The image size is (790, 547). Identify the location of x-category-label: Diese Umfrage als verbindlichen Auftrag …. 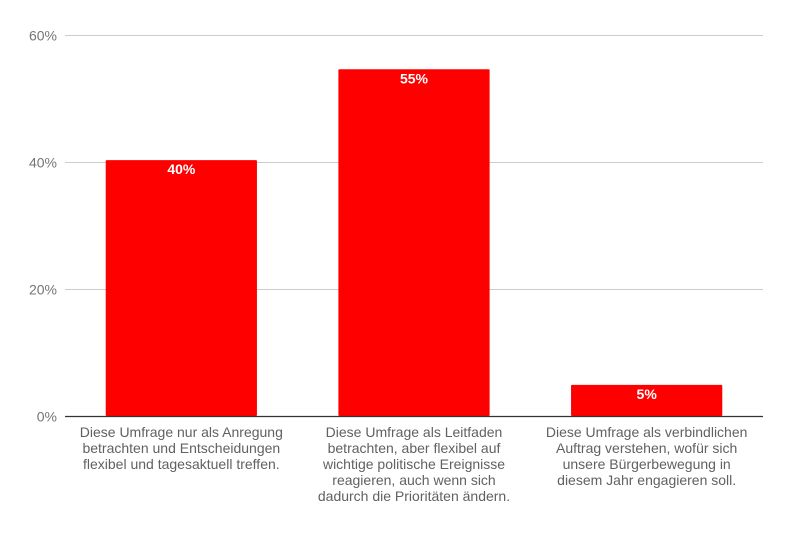
(646, 456).